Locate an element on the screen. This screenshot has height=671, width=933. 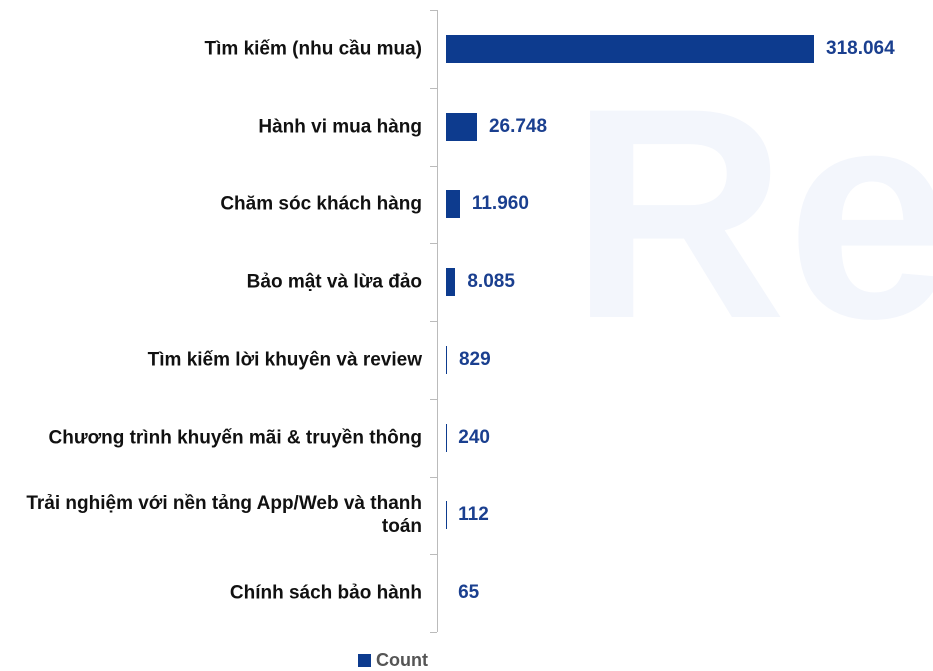
category-label: Chương trình khuyến mãi & truyền thông is located at coordinates (235, 438).